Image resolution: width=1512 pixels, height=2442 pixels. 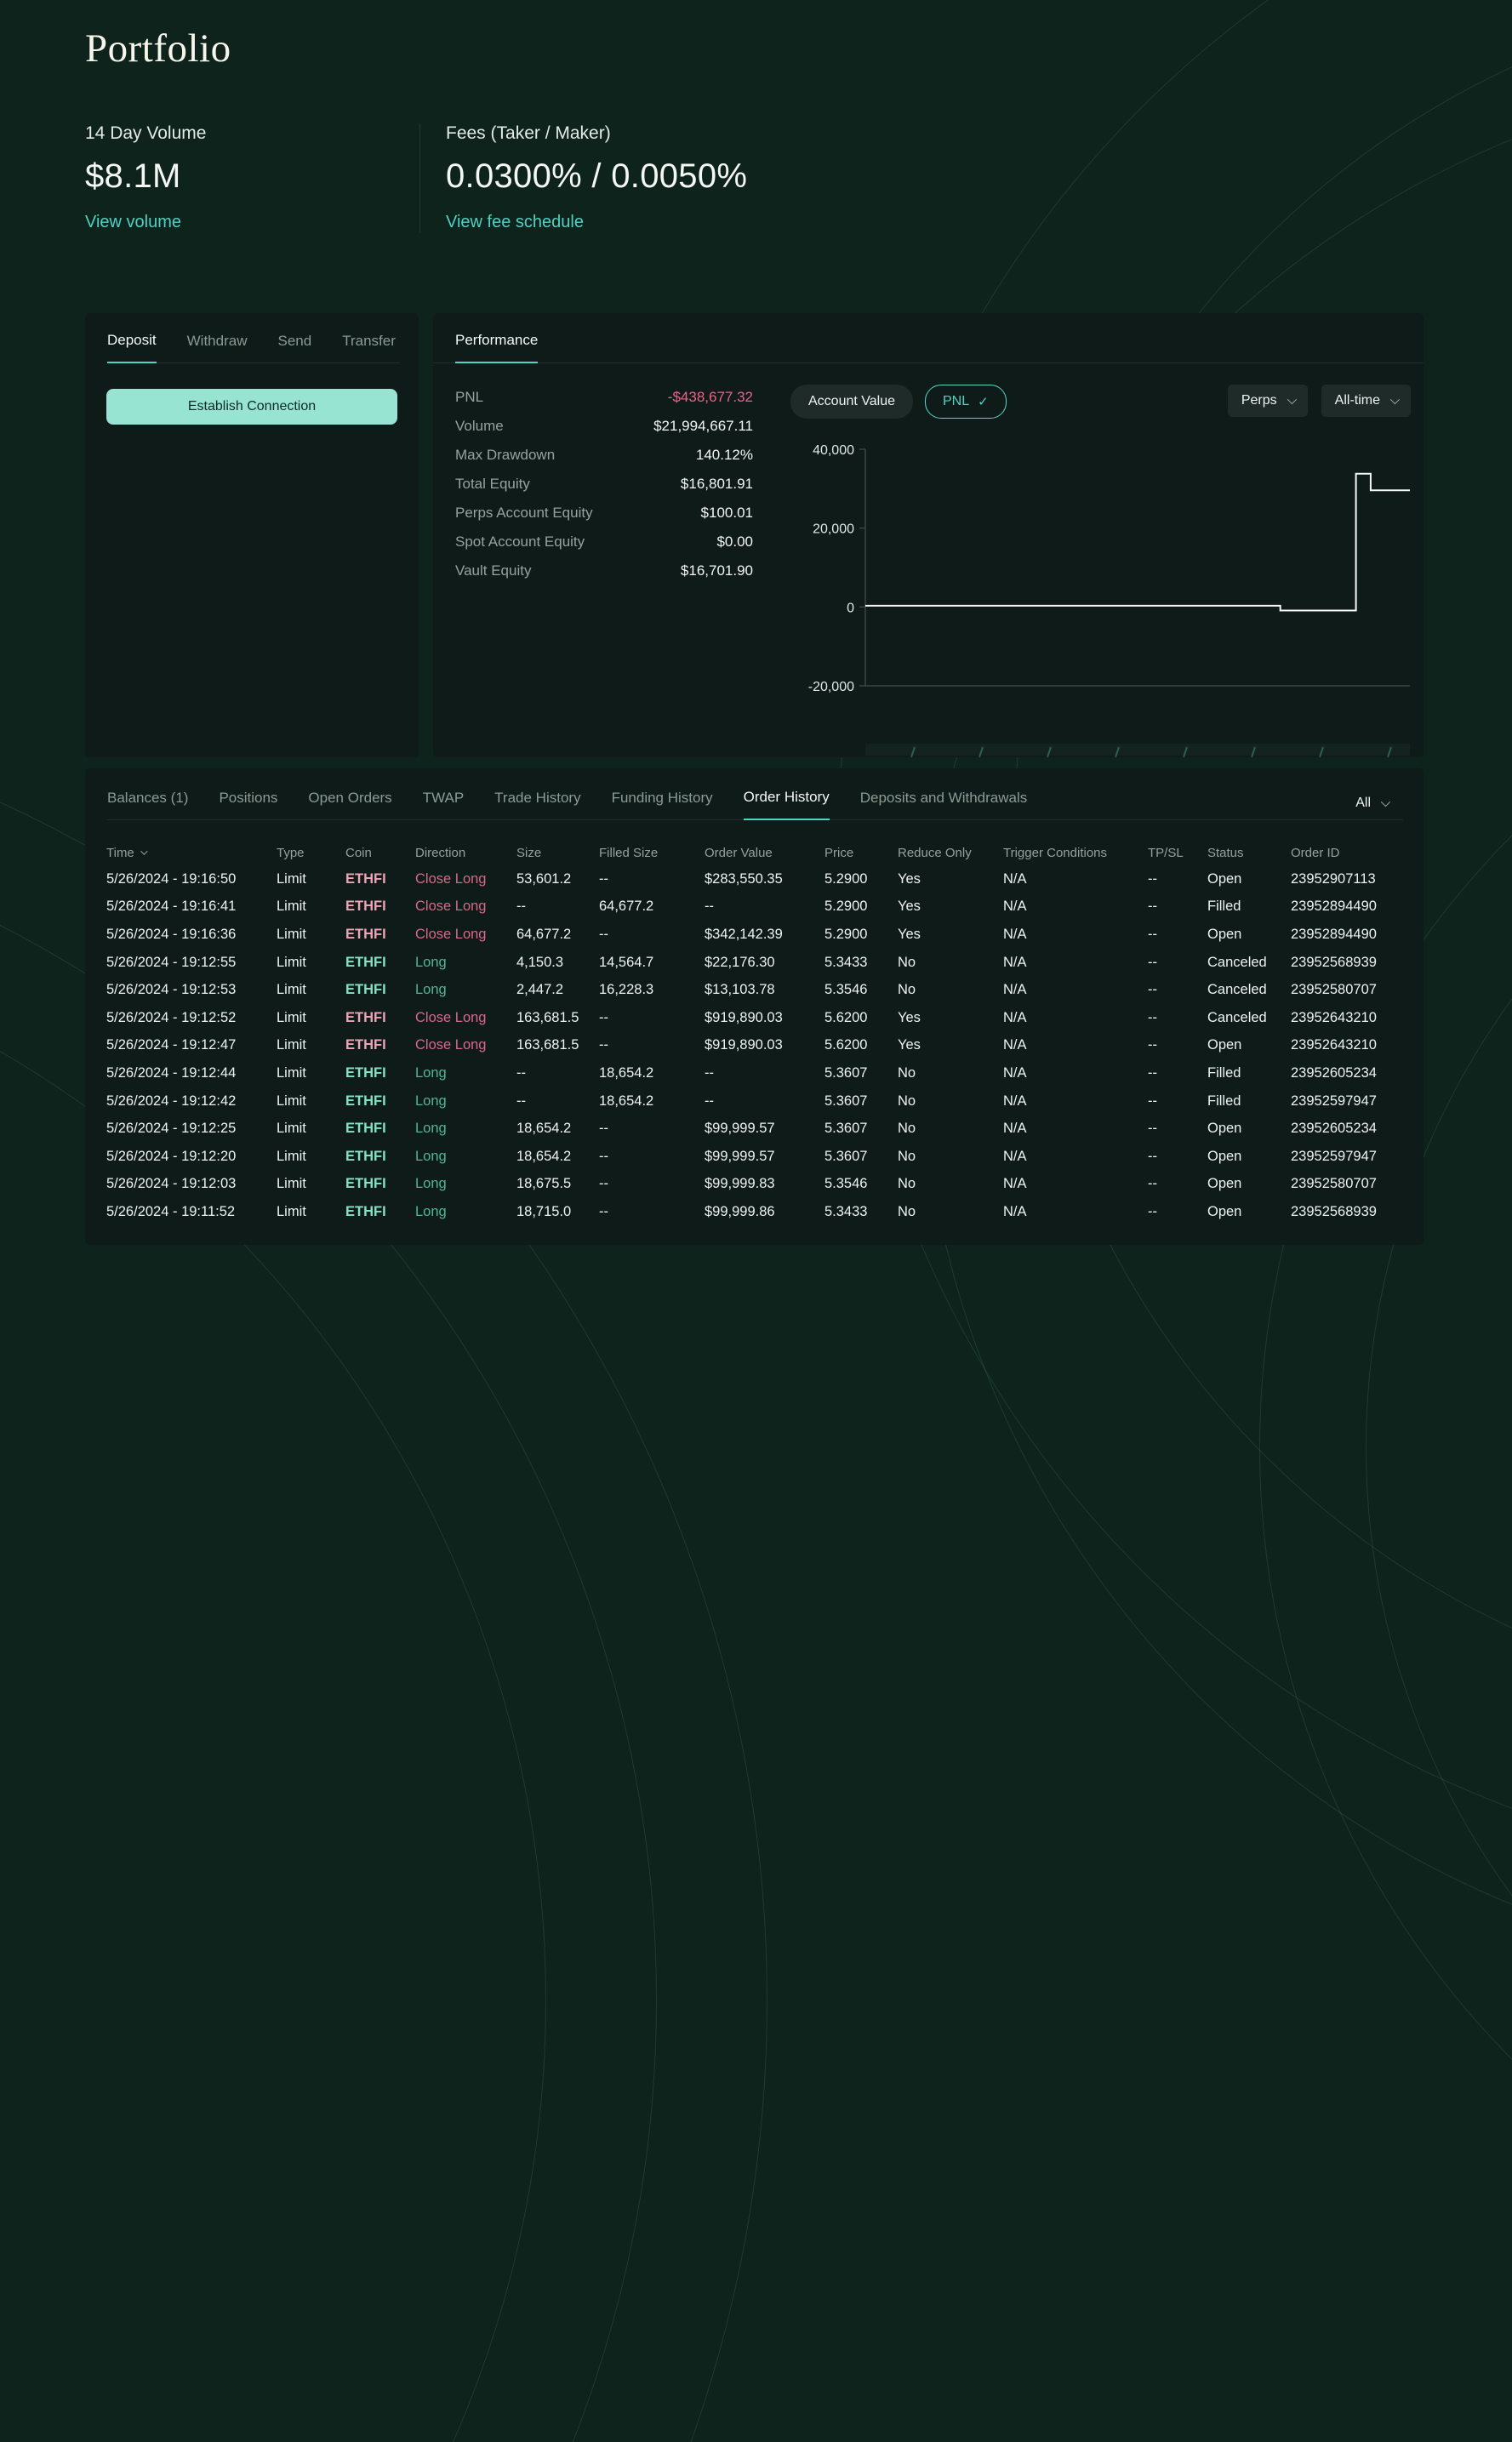 What do you see at coordinates (369, 341) in the screenshot?
I see `tab-transfer: Transfer` at bounding box center [369, 341].